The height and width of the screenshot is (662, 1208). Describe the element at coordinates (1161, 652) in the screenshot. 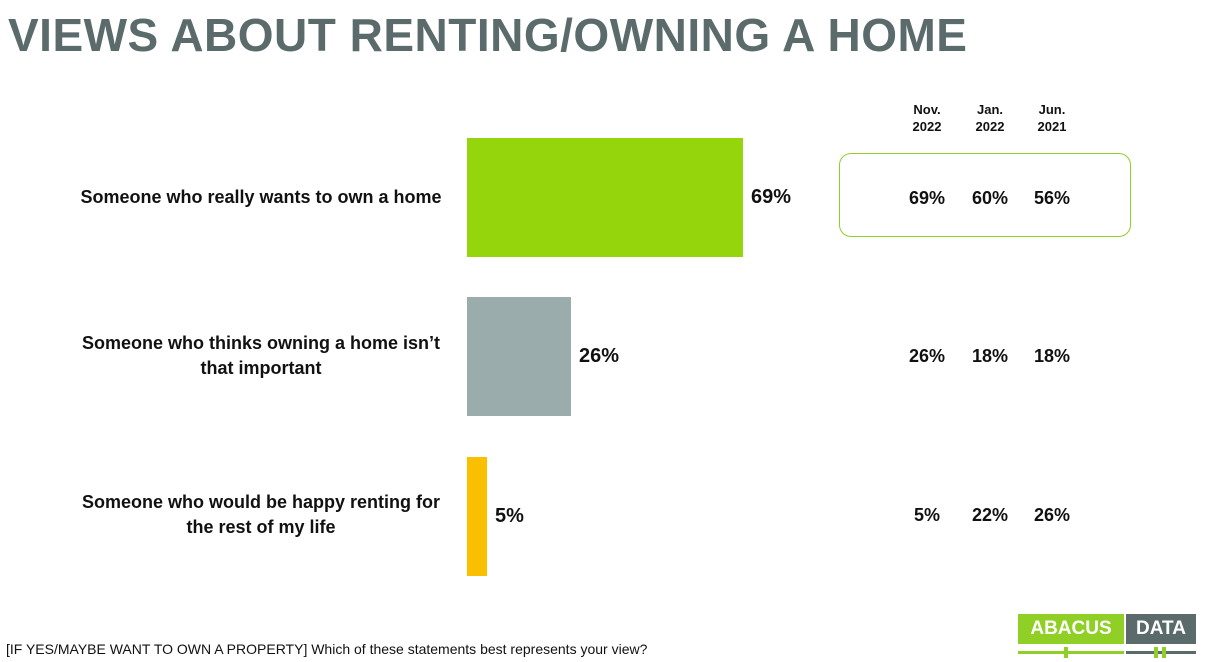

I see `logo-underline-right` at that location.